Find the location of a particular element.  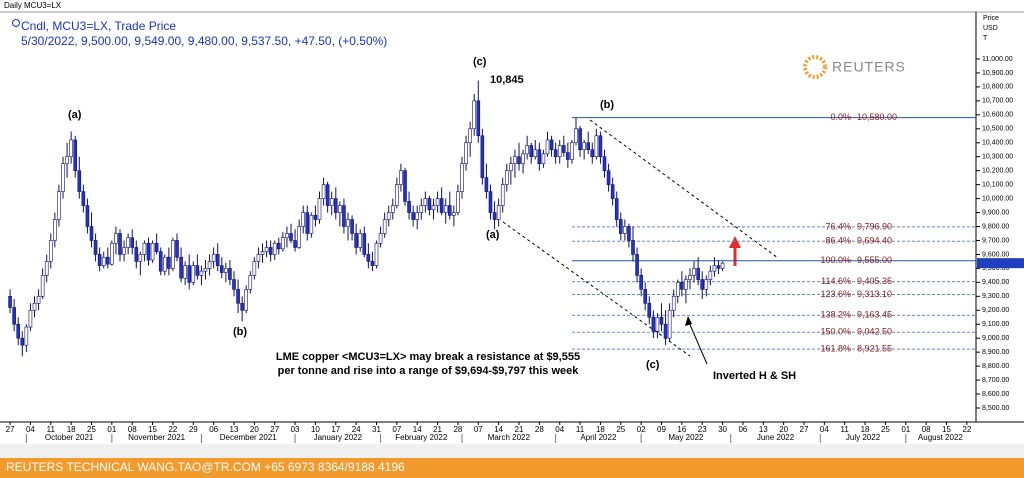

y-axis-title: Price is located at coordinates (991, 18).